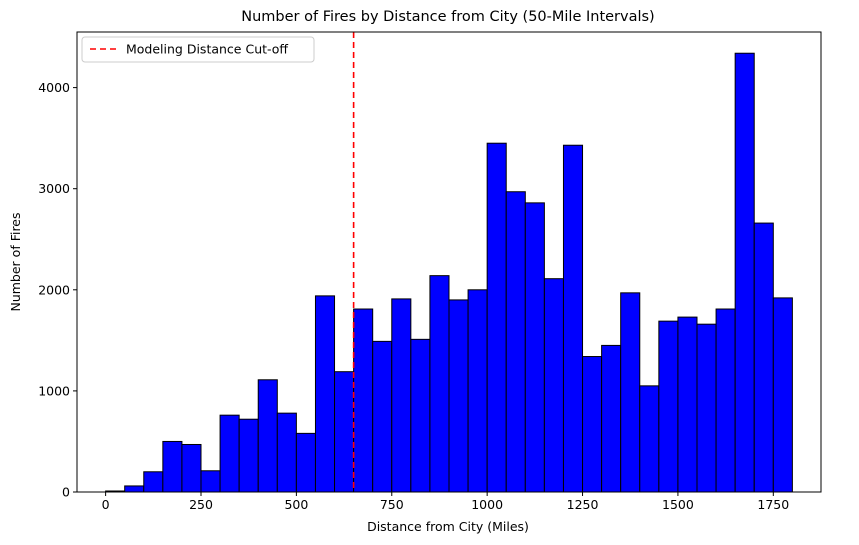 Image resolution: width=859 pixels, height=545 pixels. Describe the element at coordinates (678, 504) in the screenshot. I see `x-tick-label: 1500` at that location.